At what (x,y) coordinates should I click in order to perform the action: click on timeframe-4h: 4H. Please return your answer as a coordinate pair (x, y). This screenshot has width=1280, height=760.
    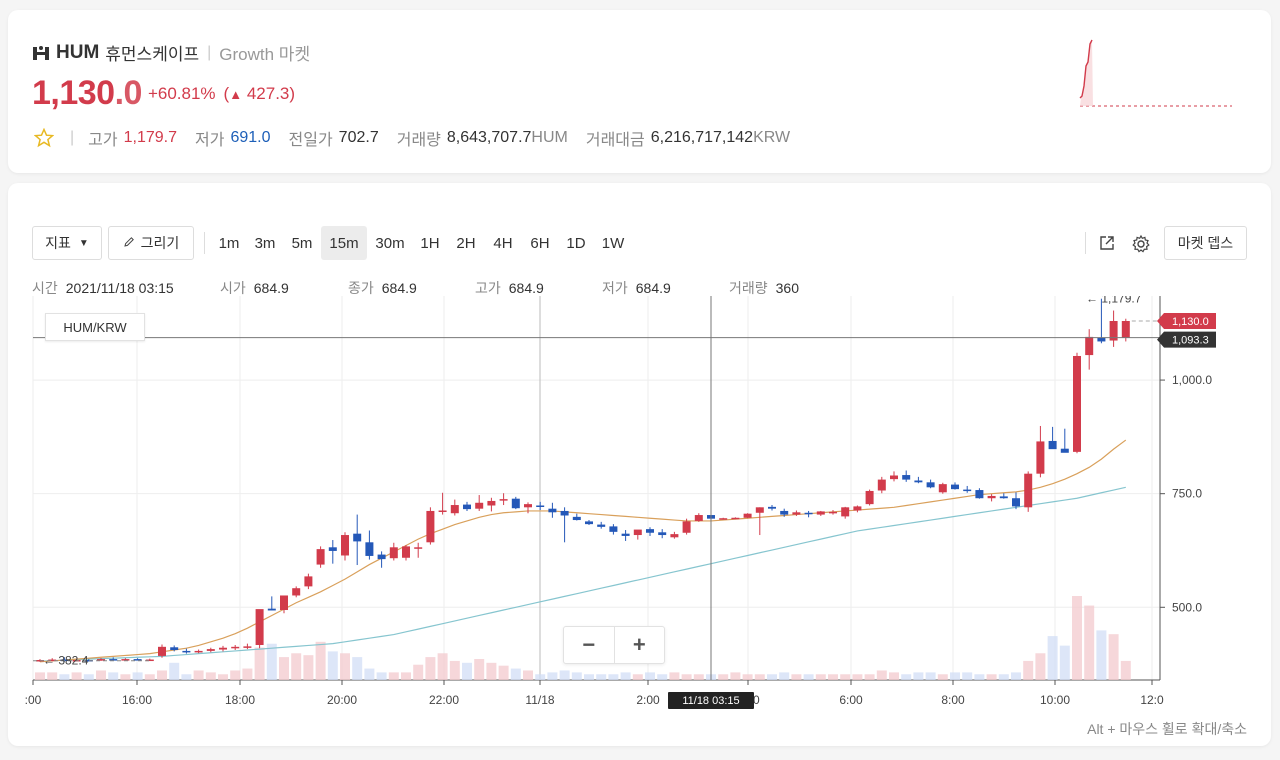
    Looking at the image, I should click on (503, 243).